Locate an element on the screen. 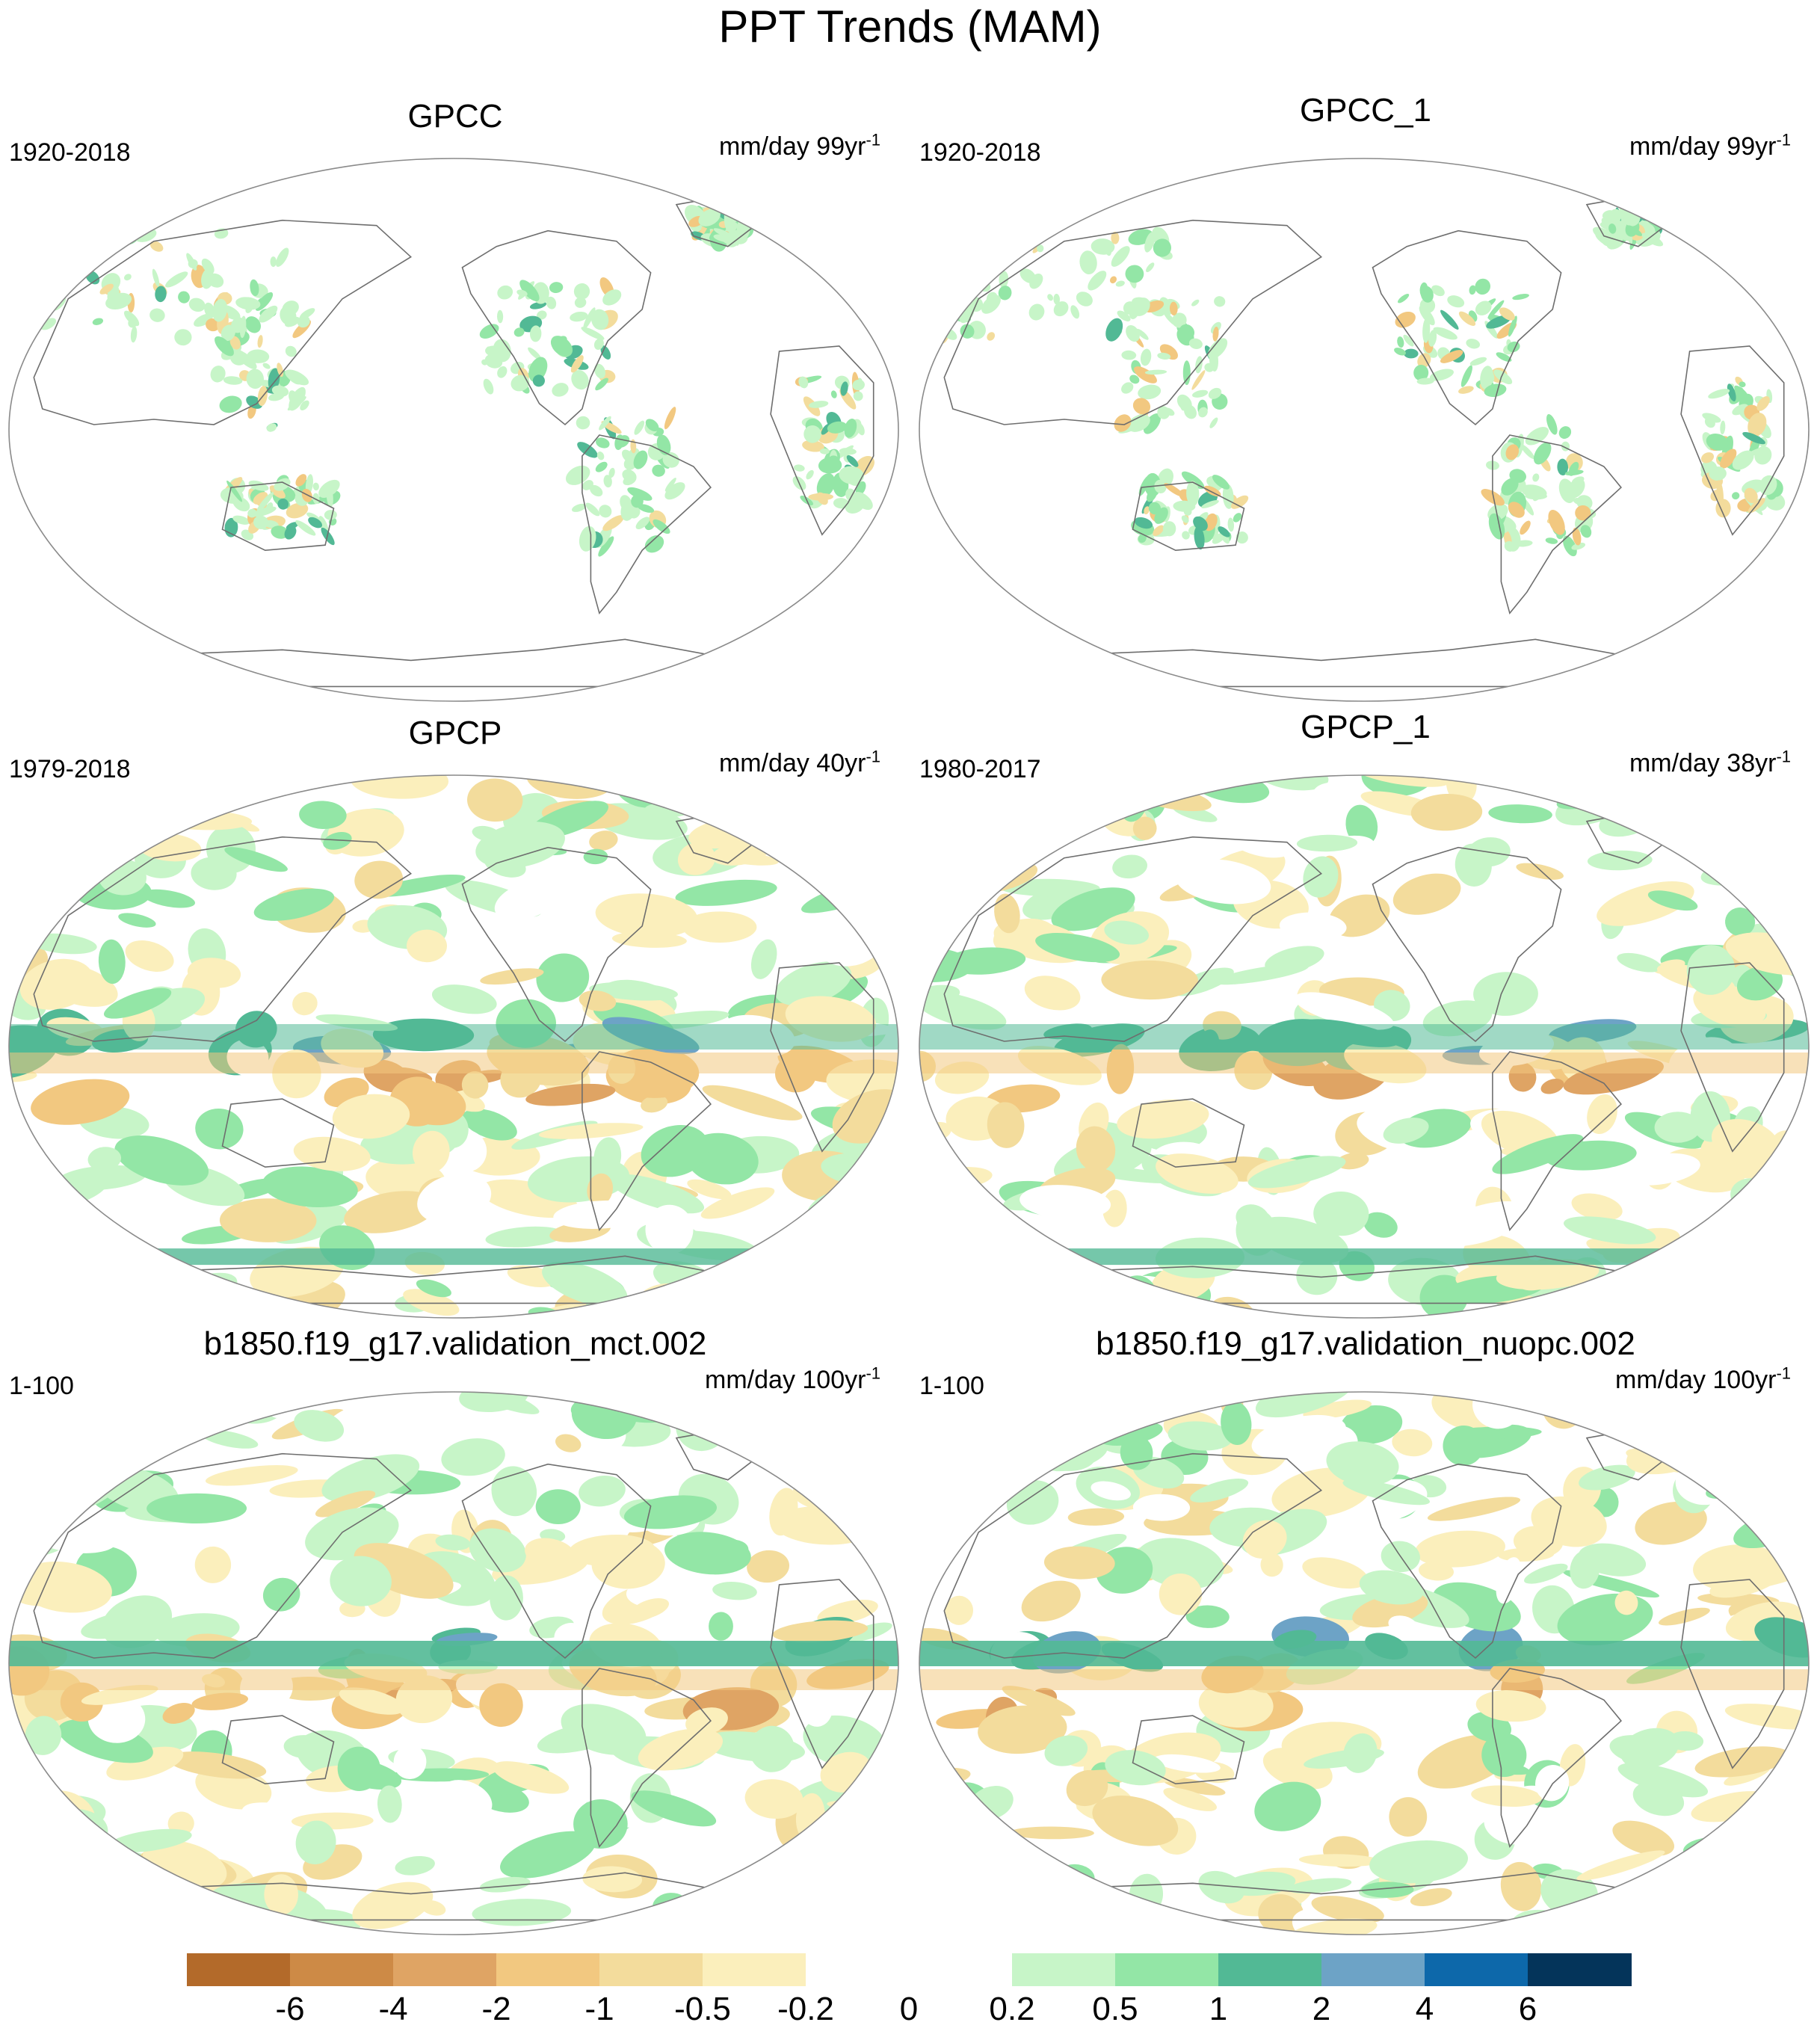  itcz-dry-band is located at coordinates (453, 1679).